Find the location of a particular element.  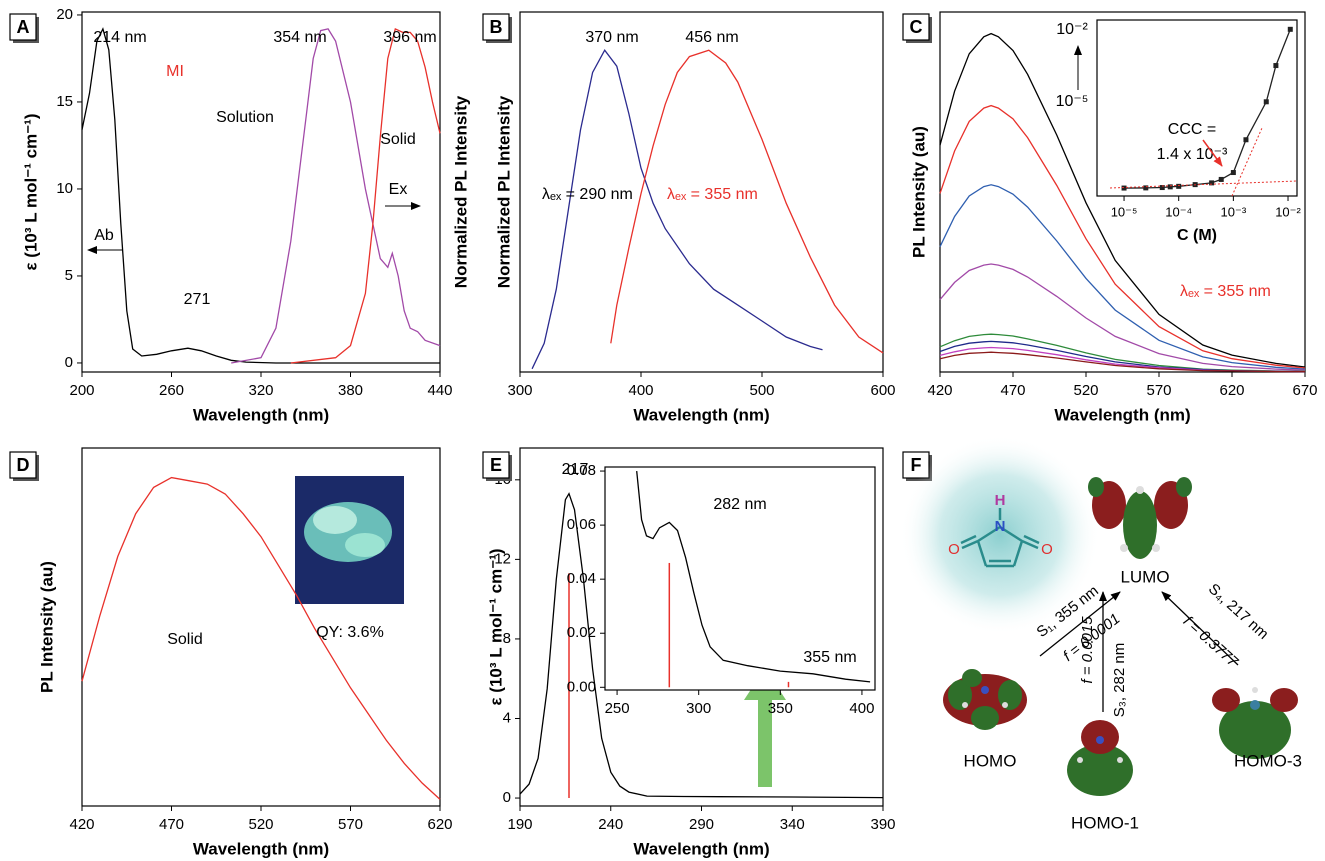

annotation: 355 nm is located at coordinates (829, 657).